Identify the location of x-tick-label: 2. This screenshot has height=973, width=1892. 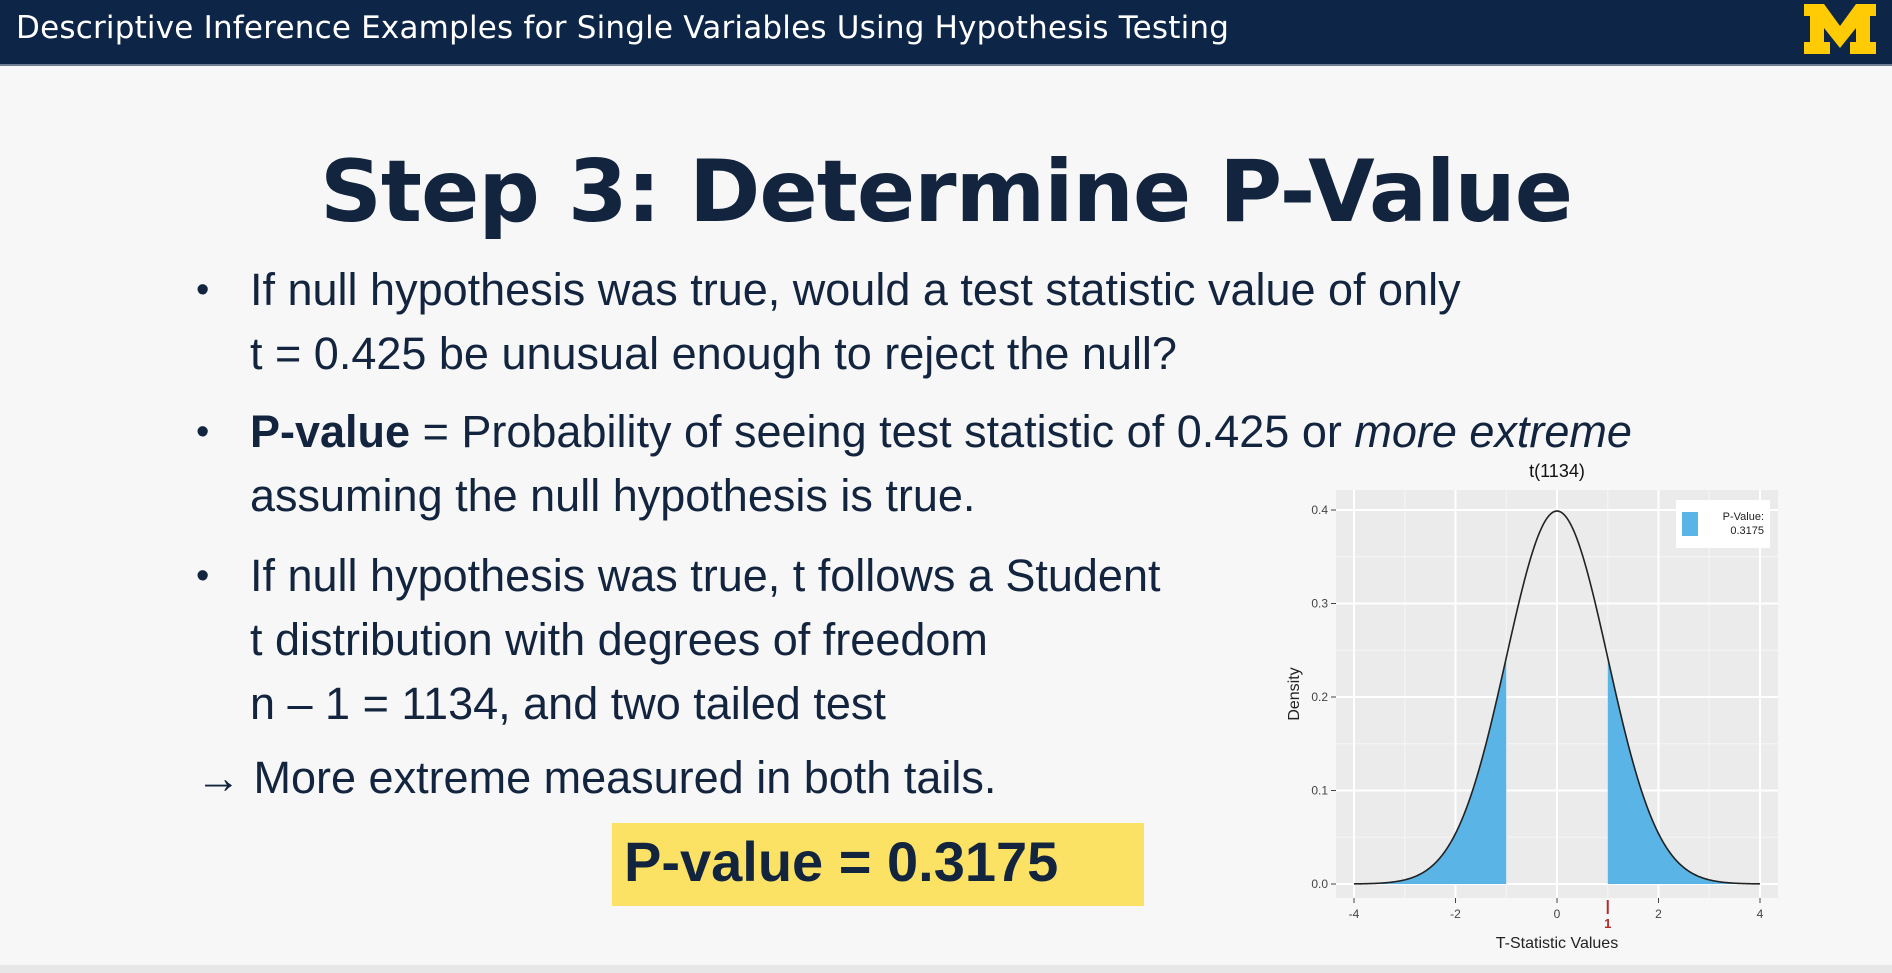
(1658, 914).